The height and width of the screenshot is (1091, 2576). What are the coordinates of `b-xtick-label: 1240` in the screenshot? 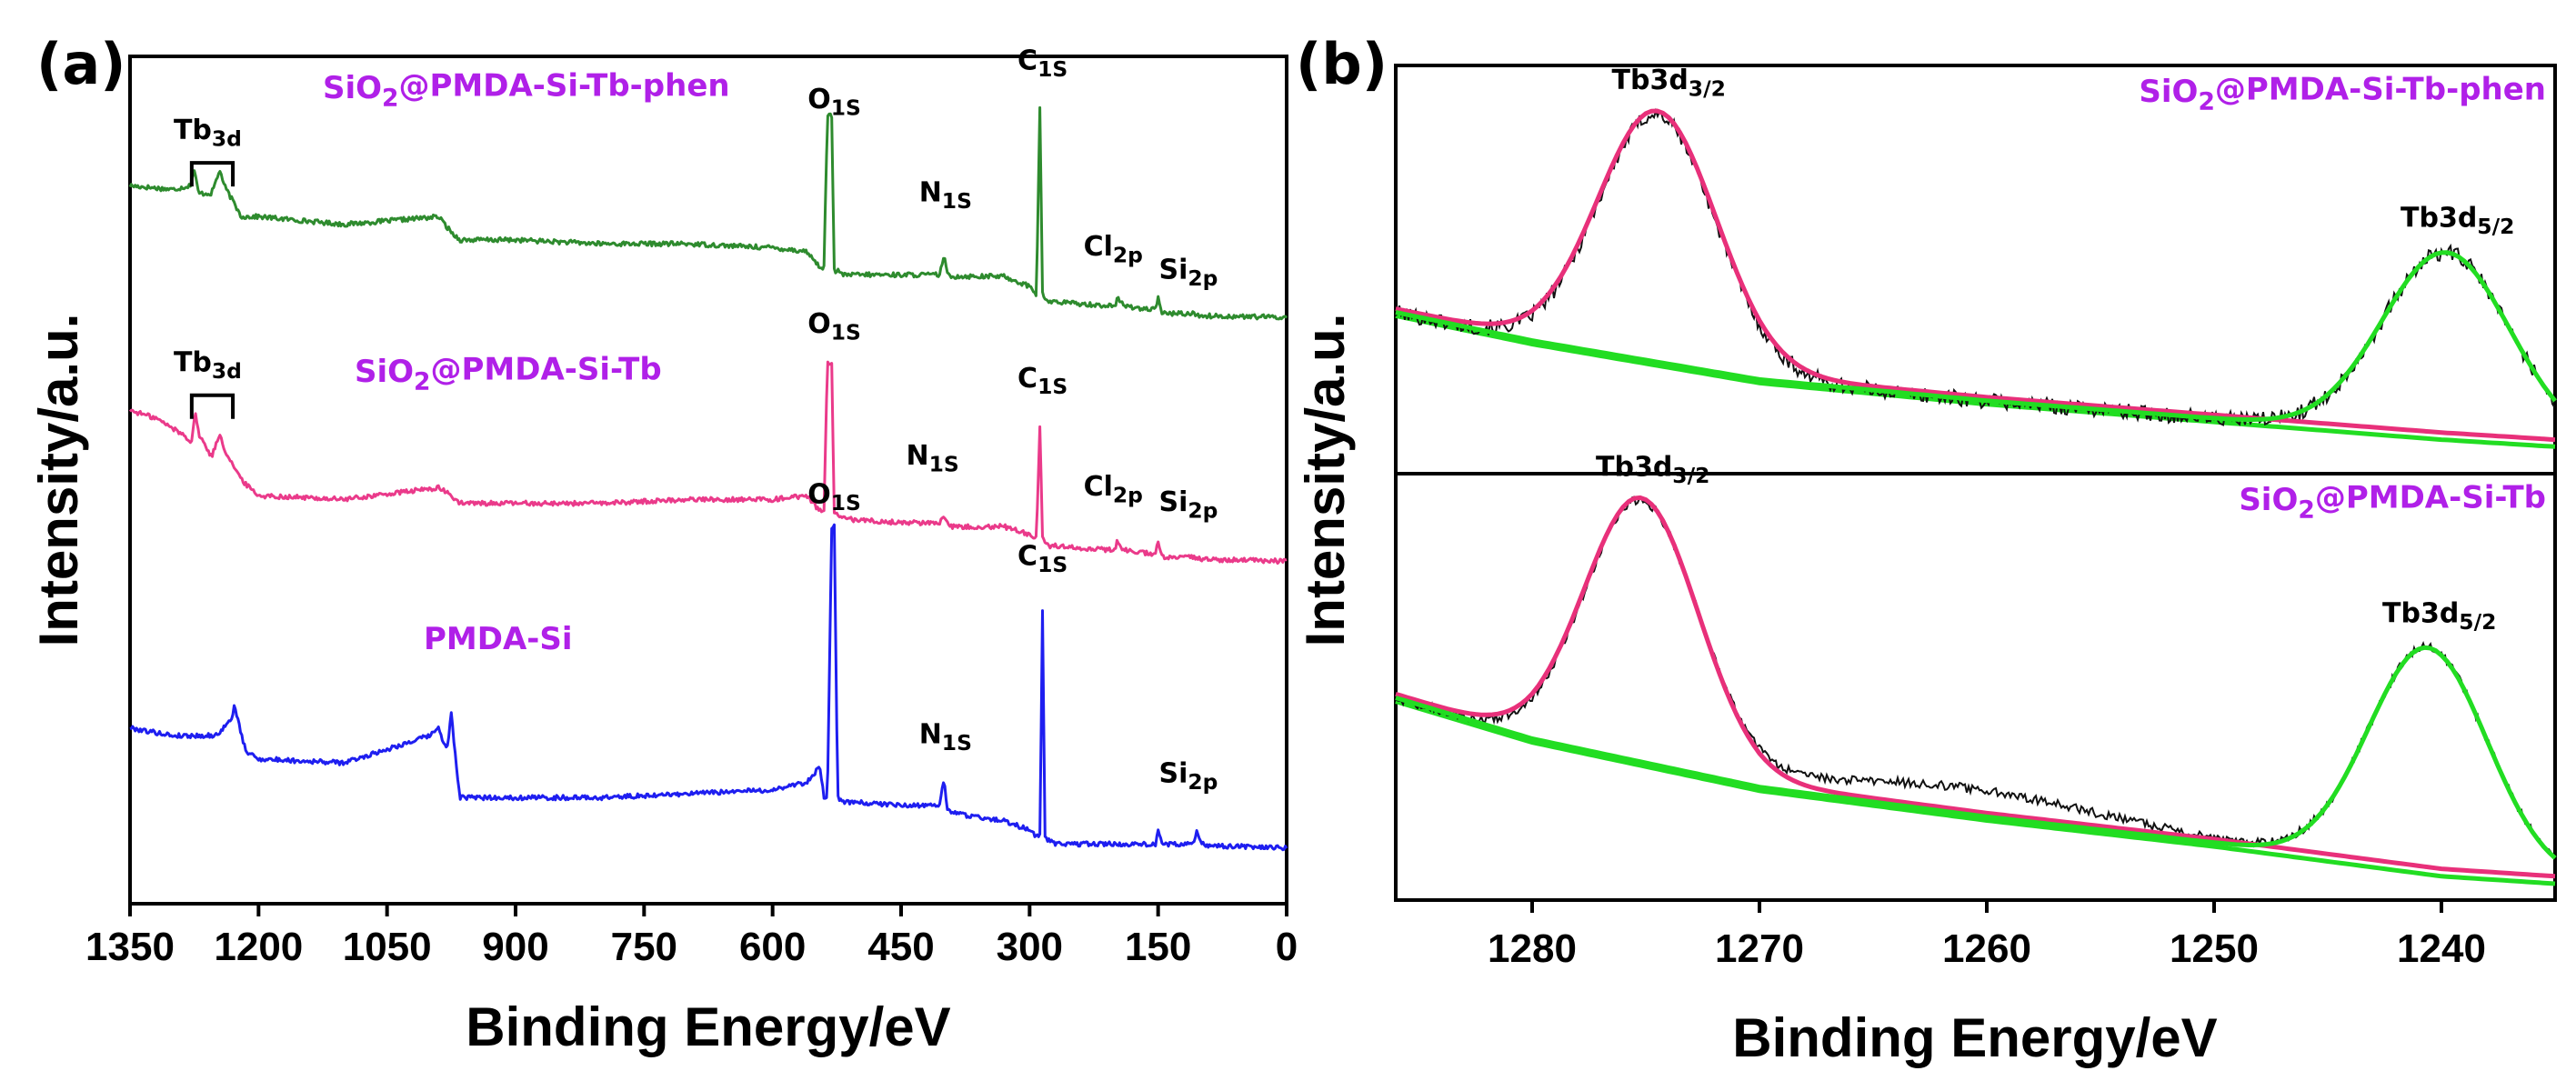 It's located at (2441, 949).